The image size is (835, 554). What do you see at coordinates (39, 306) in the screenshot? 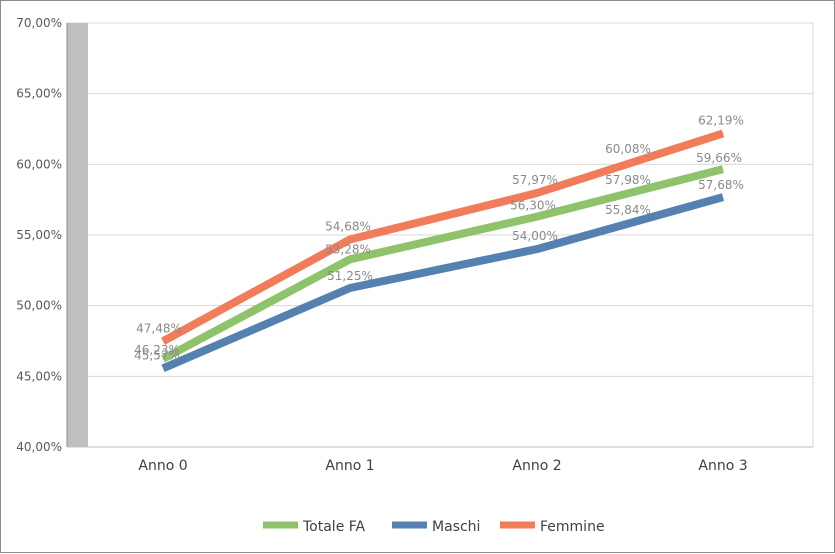
I see `y-tick-label: 50,00%` at bounding box center [39, 306].